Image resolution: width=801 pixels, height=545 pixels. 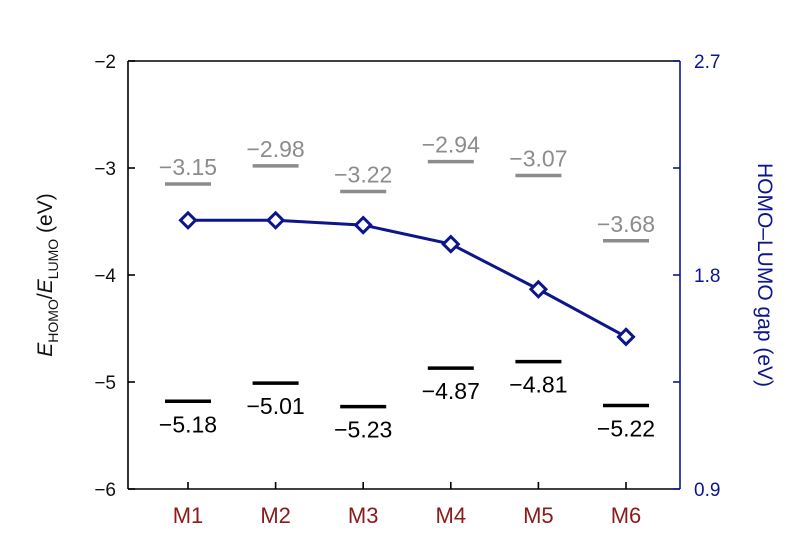 What do you see at coordinates (363, 175) in the screenshot?
I see `lumo-value-label: −3.22` at bounding box center [363, 175].